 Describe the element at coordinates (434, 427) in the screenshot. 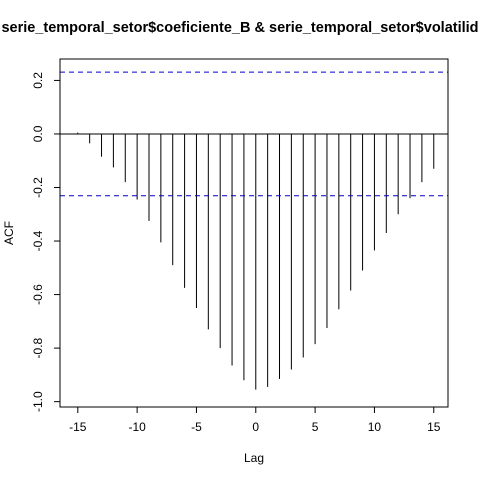

I see `x-tick-label: 15` at that location.